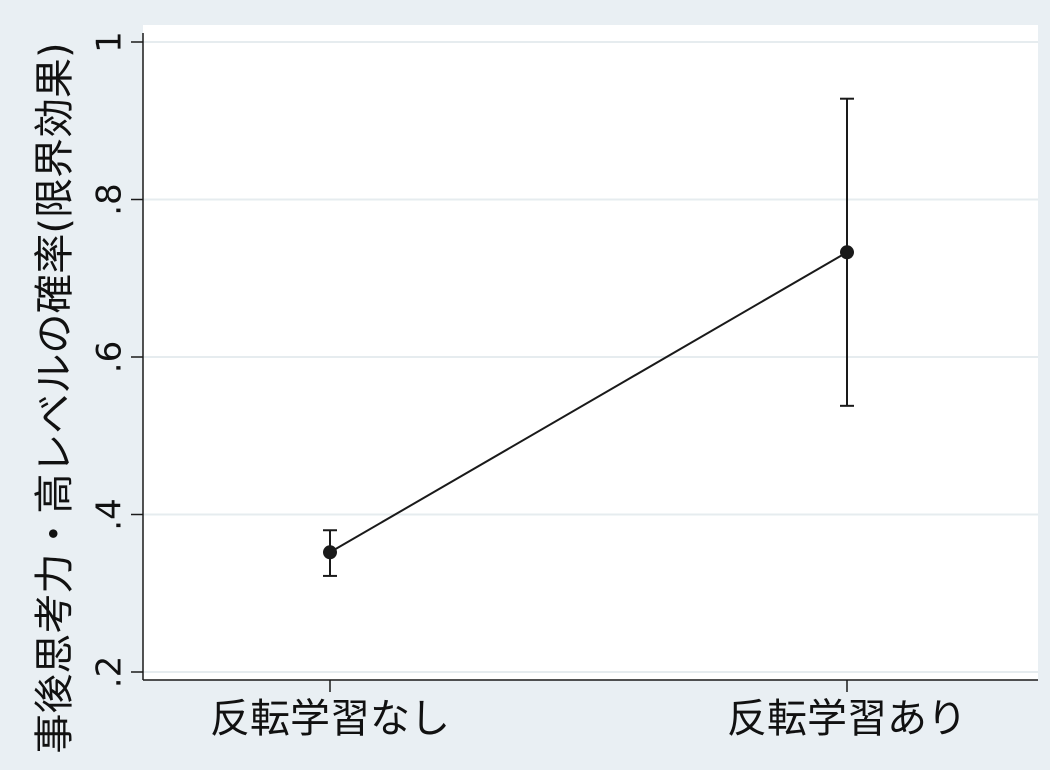  What do you see at coordinates (330, 719) in the screenshot?
I see `x-tick-label: 反転学習なし` at bounding box center [330, 719].